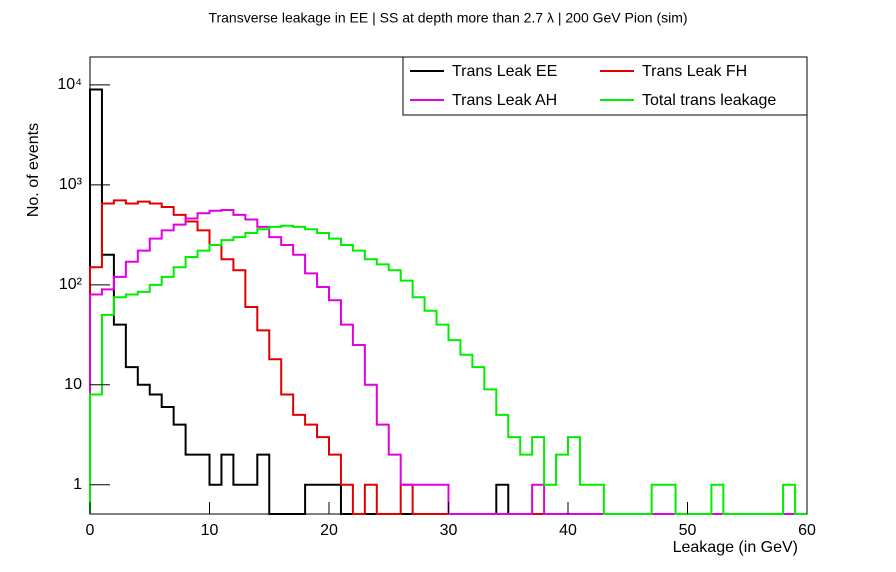 Image resolution: width=896 pixels, height=572 pixels. I want to click on legend-label: Trans Leak FH, so click(694, 71).